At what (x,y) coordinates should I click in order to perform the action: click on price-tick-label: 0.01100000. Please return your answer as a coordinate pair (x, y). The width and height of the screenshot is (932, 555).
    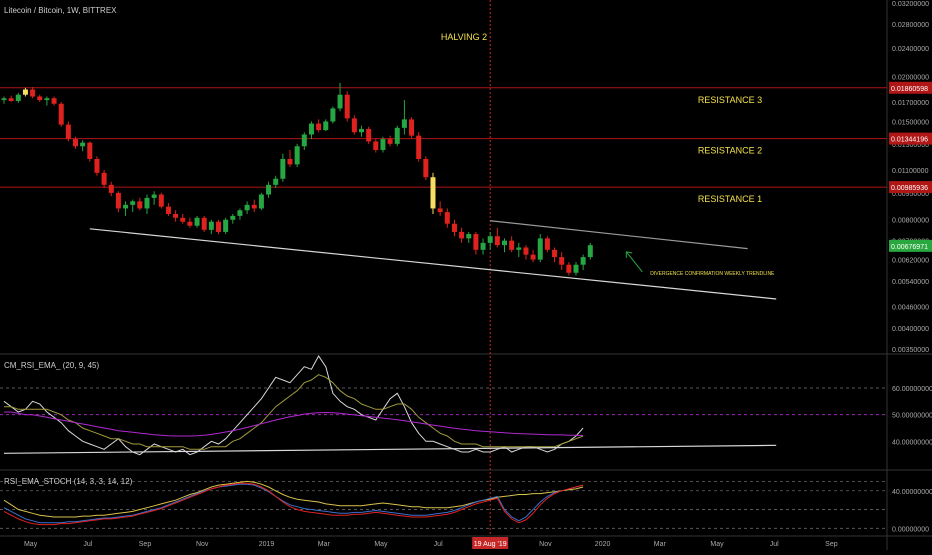
    Looking at the image, I should click on (910, 171).